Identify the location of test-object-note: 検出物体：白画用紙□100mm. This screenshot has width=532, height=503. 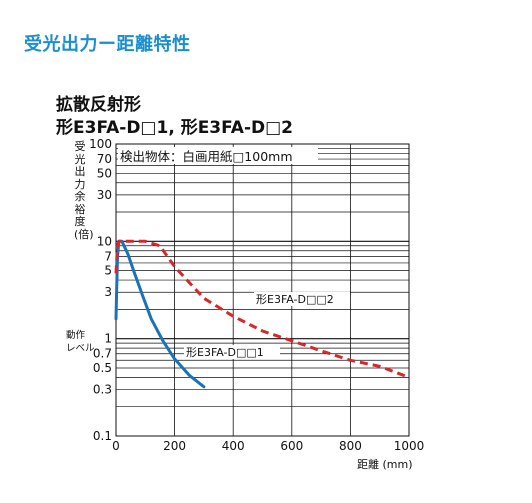
(206, 156).